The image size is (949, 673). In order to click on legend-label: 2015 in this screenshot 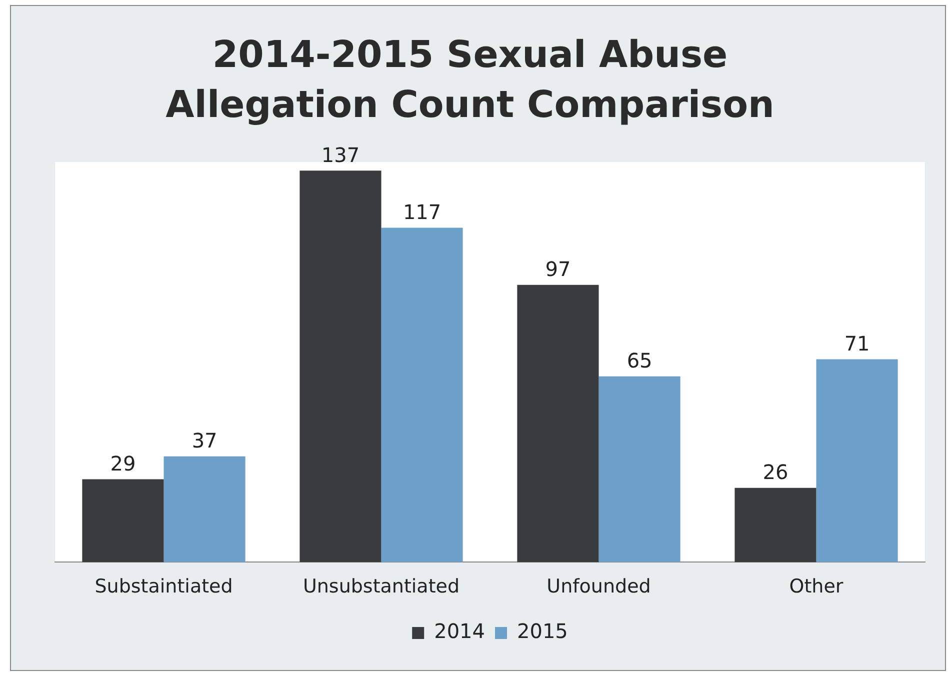, I will do `click(542, 631)`.